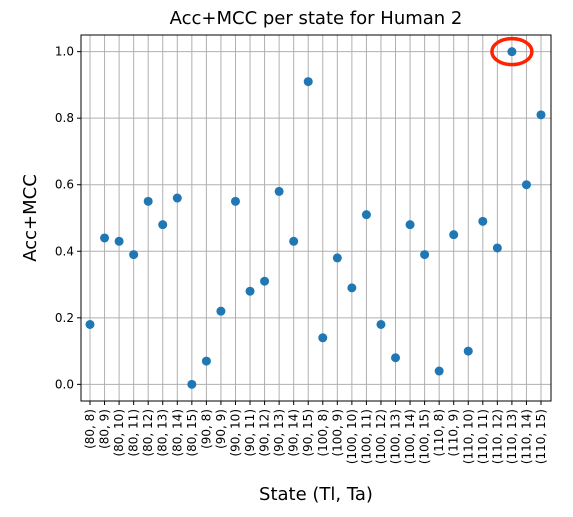 This screenshot has height=517, width=573. What do you see at coordinates (68, 218) in the screenshot?
I see `y-axis-ticks: 0.0 0.2 0.4 0.6 0.8 1.0` at bounding box center [68, 218].